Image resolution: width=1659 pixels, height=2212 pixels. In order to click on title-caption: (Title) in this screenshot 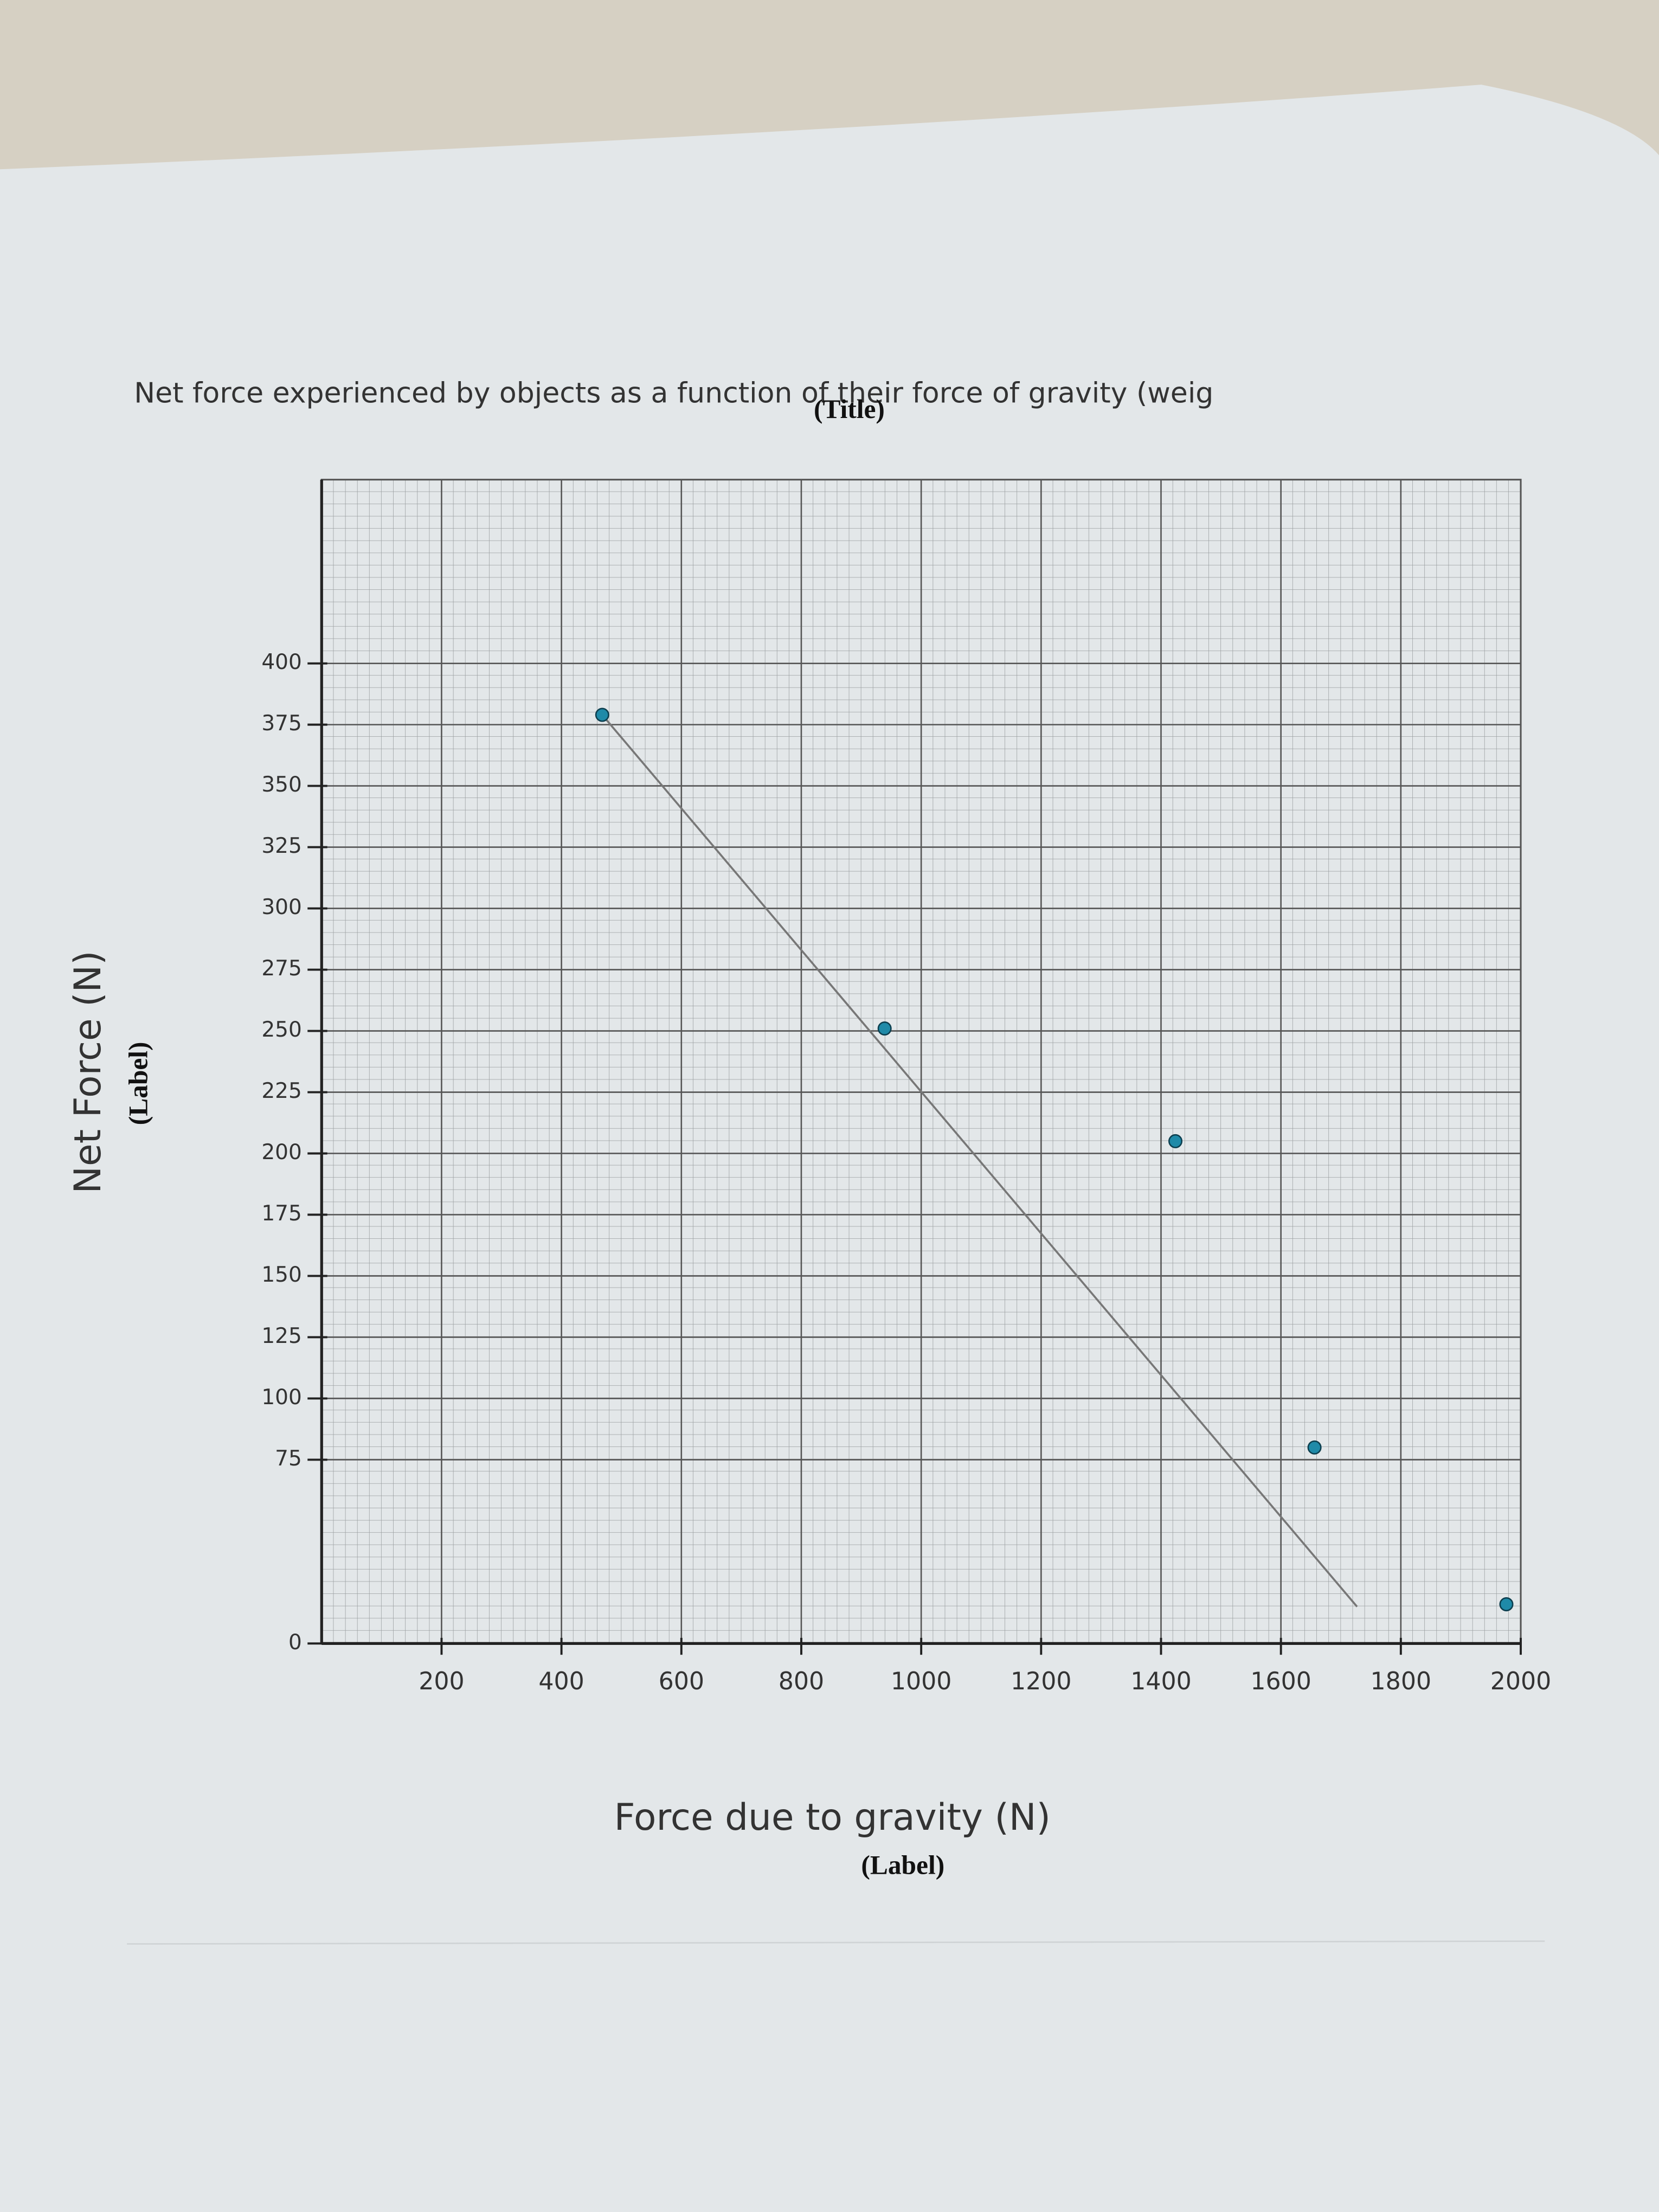, I will do `click(849, 409)`.